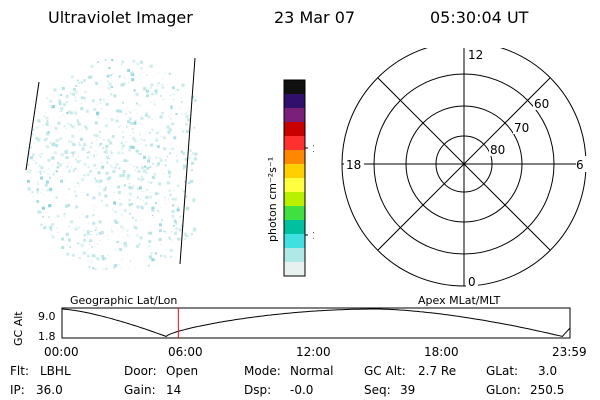  What do you see at coordinates (124, 300) in the screenshot?
I see `timeline-left-label: Geographic Lat/Lon` at bounding box center [124, 300].